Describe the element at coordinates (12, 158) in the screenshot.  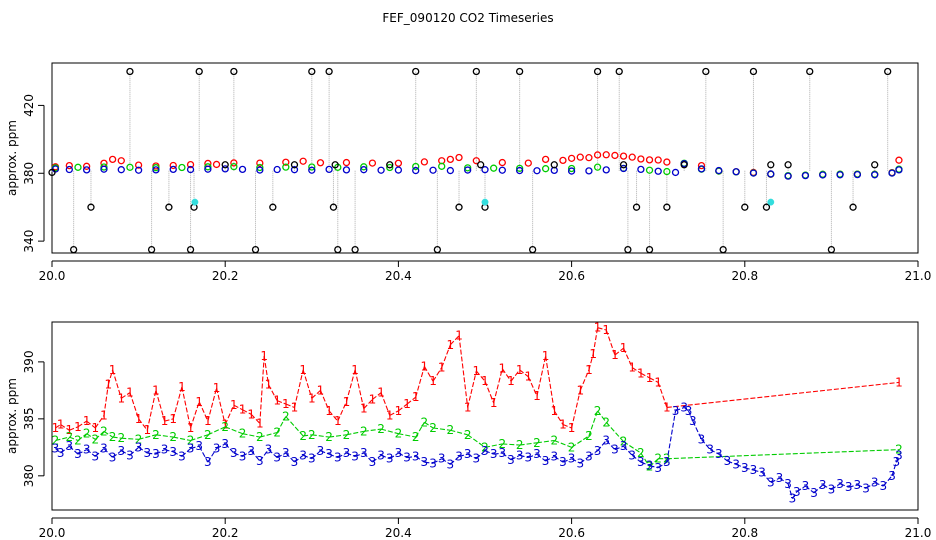
I see `y-axis-label: approx. ppm` at that location.